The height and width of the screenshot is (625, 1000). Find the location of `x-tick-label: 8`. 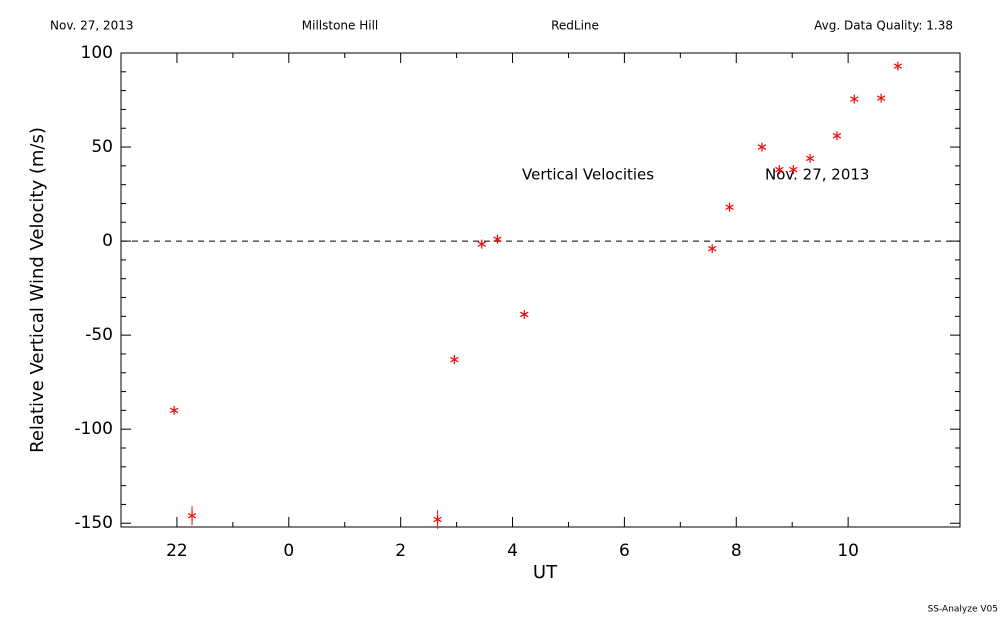

x-tick-label: 8 is located at coordinates (736, 551).